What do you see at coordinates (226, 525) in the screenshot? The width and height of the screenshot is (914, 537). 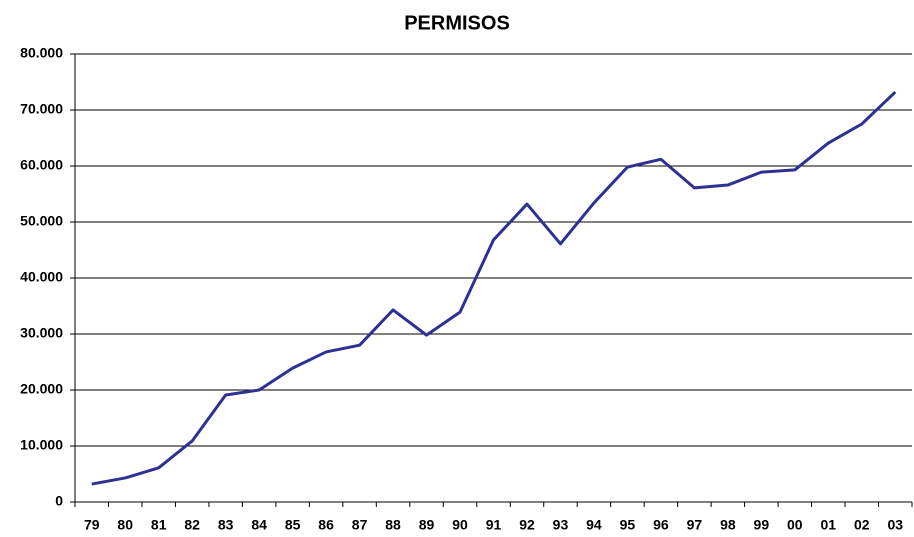 I see `x-tick-label: 83` at bounding box center [226, 525].